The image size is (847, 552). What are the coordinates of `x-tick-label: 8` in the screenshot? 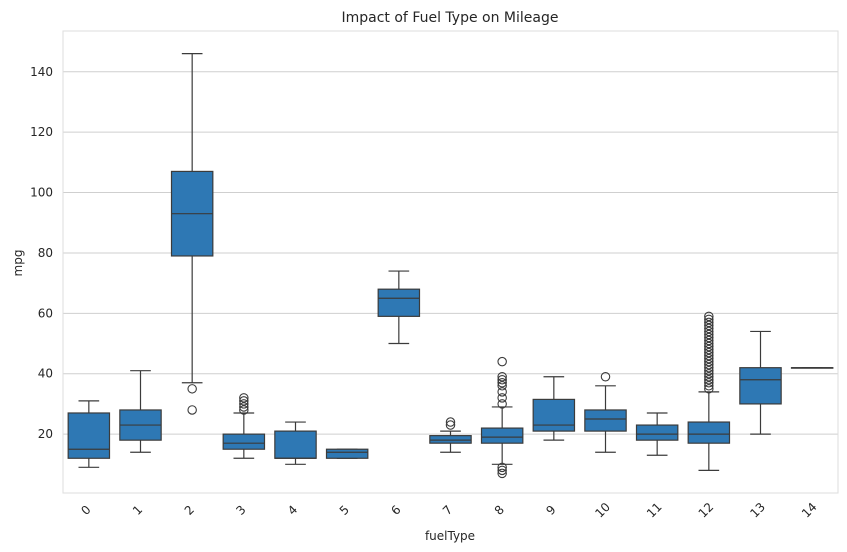 It's located at (499, 510).